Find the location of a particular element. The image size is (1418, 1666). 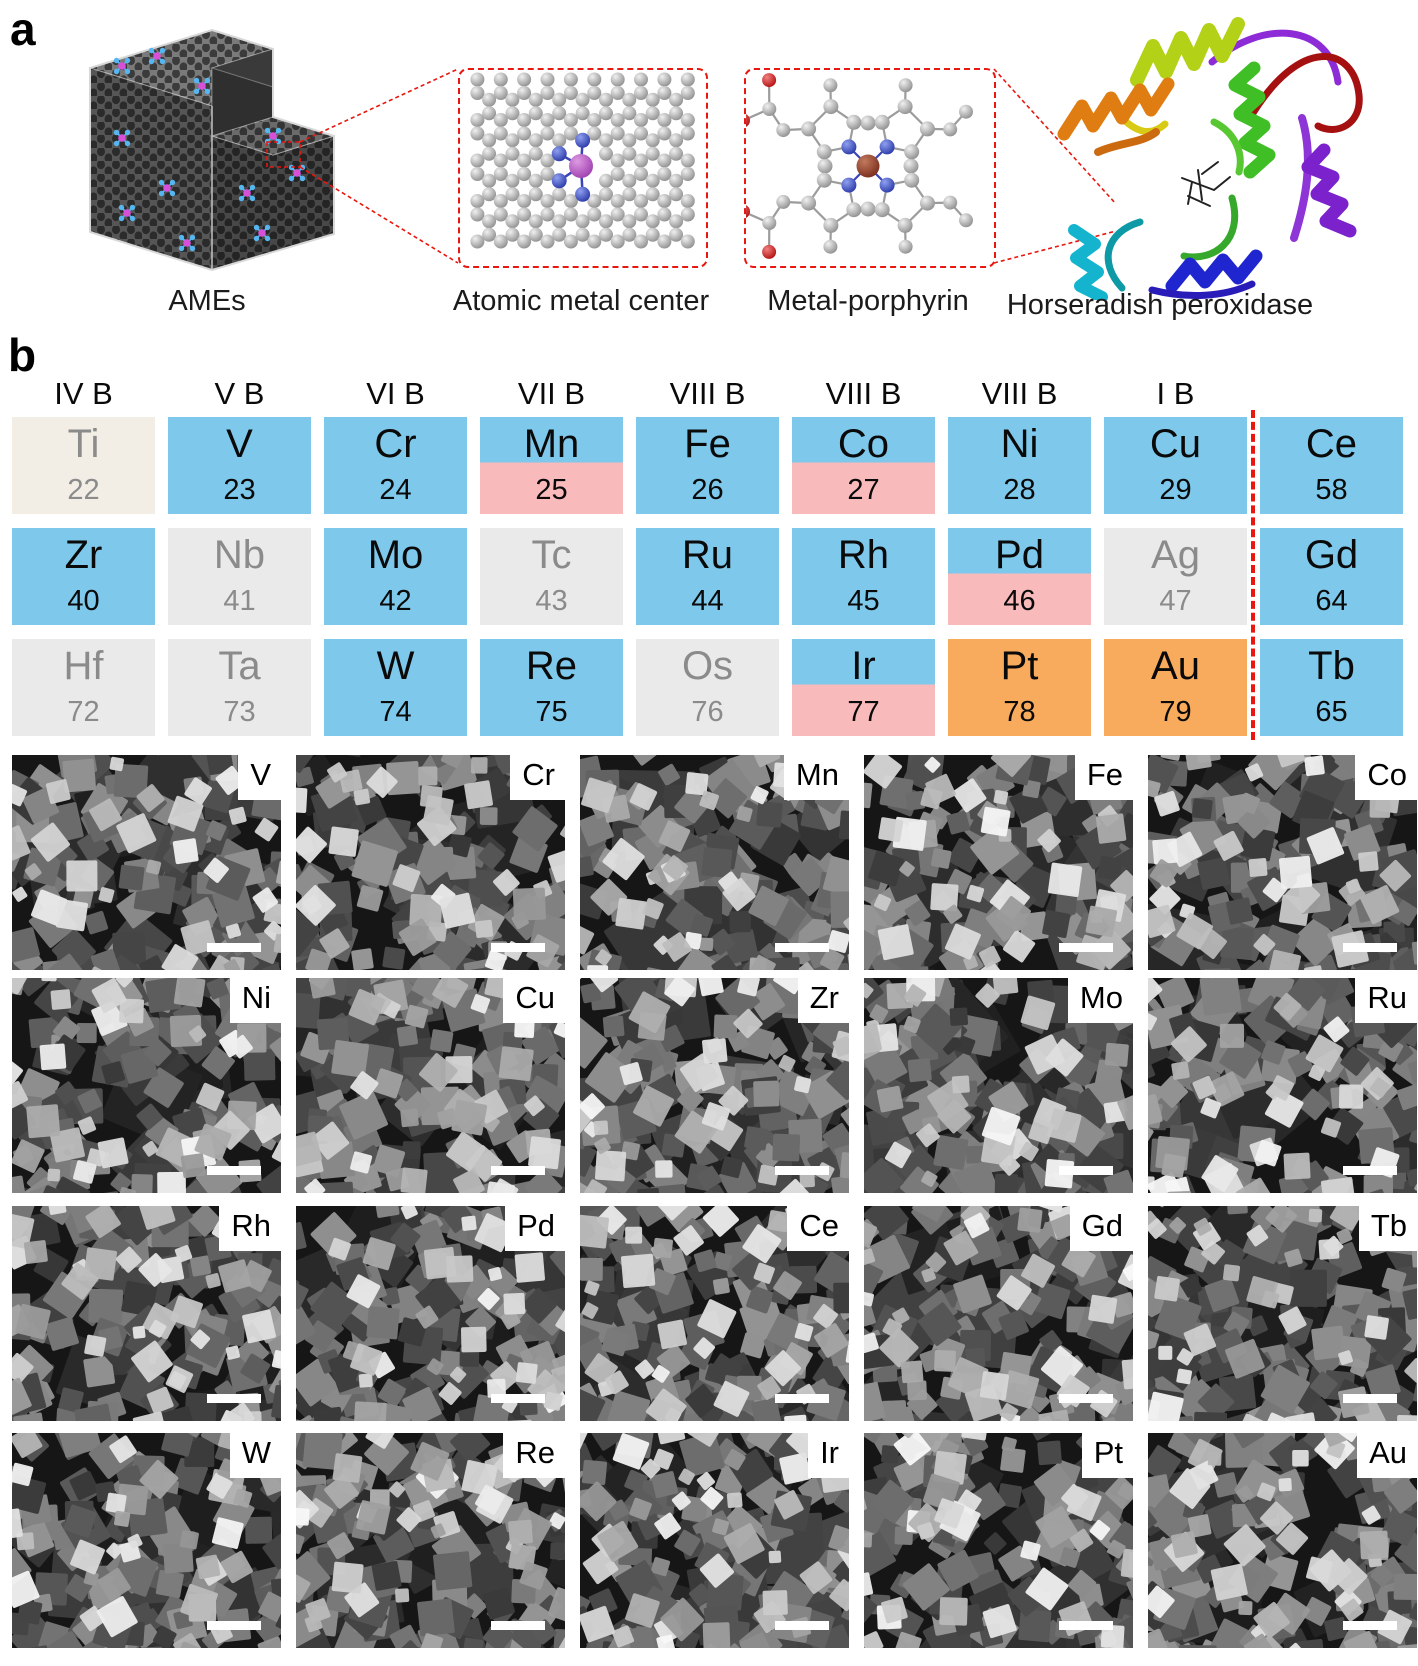

atomic-number: 75 is located at coordinates (551, 711).